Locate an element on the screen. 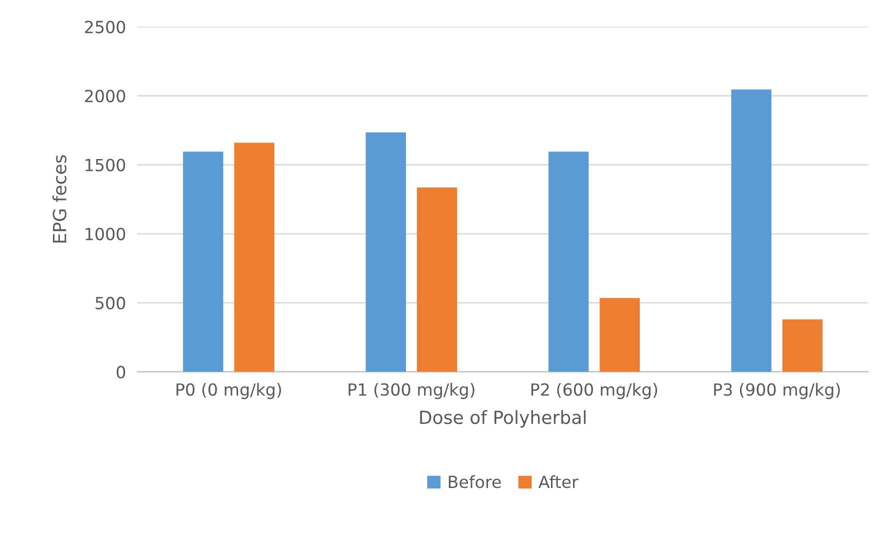 This screenshot has width=886, height=535. x-tick-label: P0 (0 mg/kg) is located at coordinates (229, 391).